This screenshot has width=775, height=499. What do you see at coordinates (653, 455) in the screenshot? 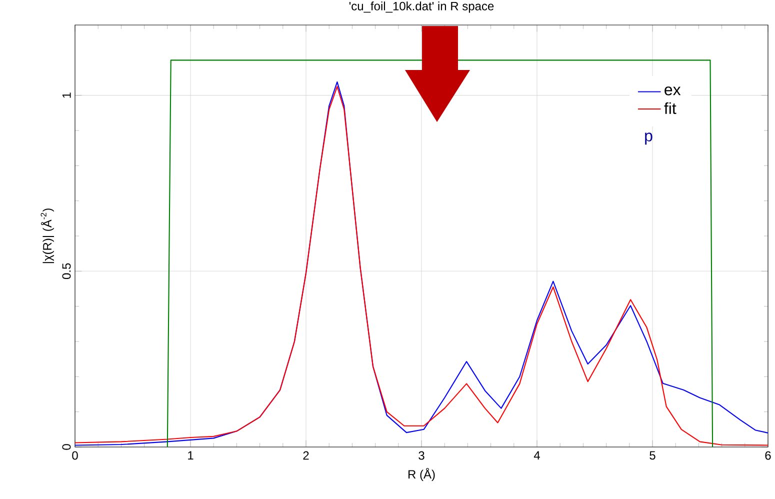
I see `x-tick-label: 5` at bounding box center [653, 455].